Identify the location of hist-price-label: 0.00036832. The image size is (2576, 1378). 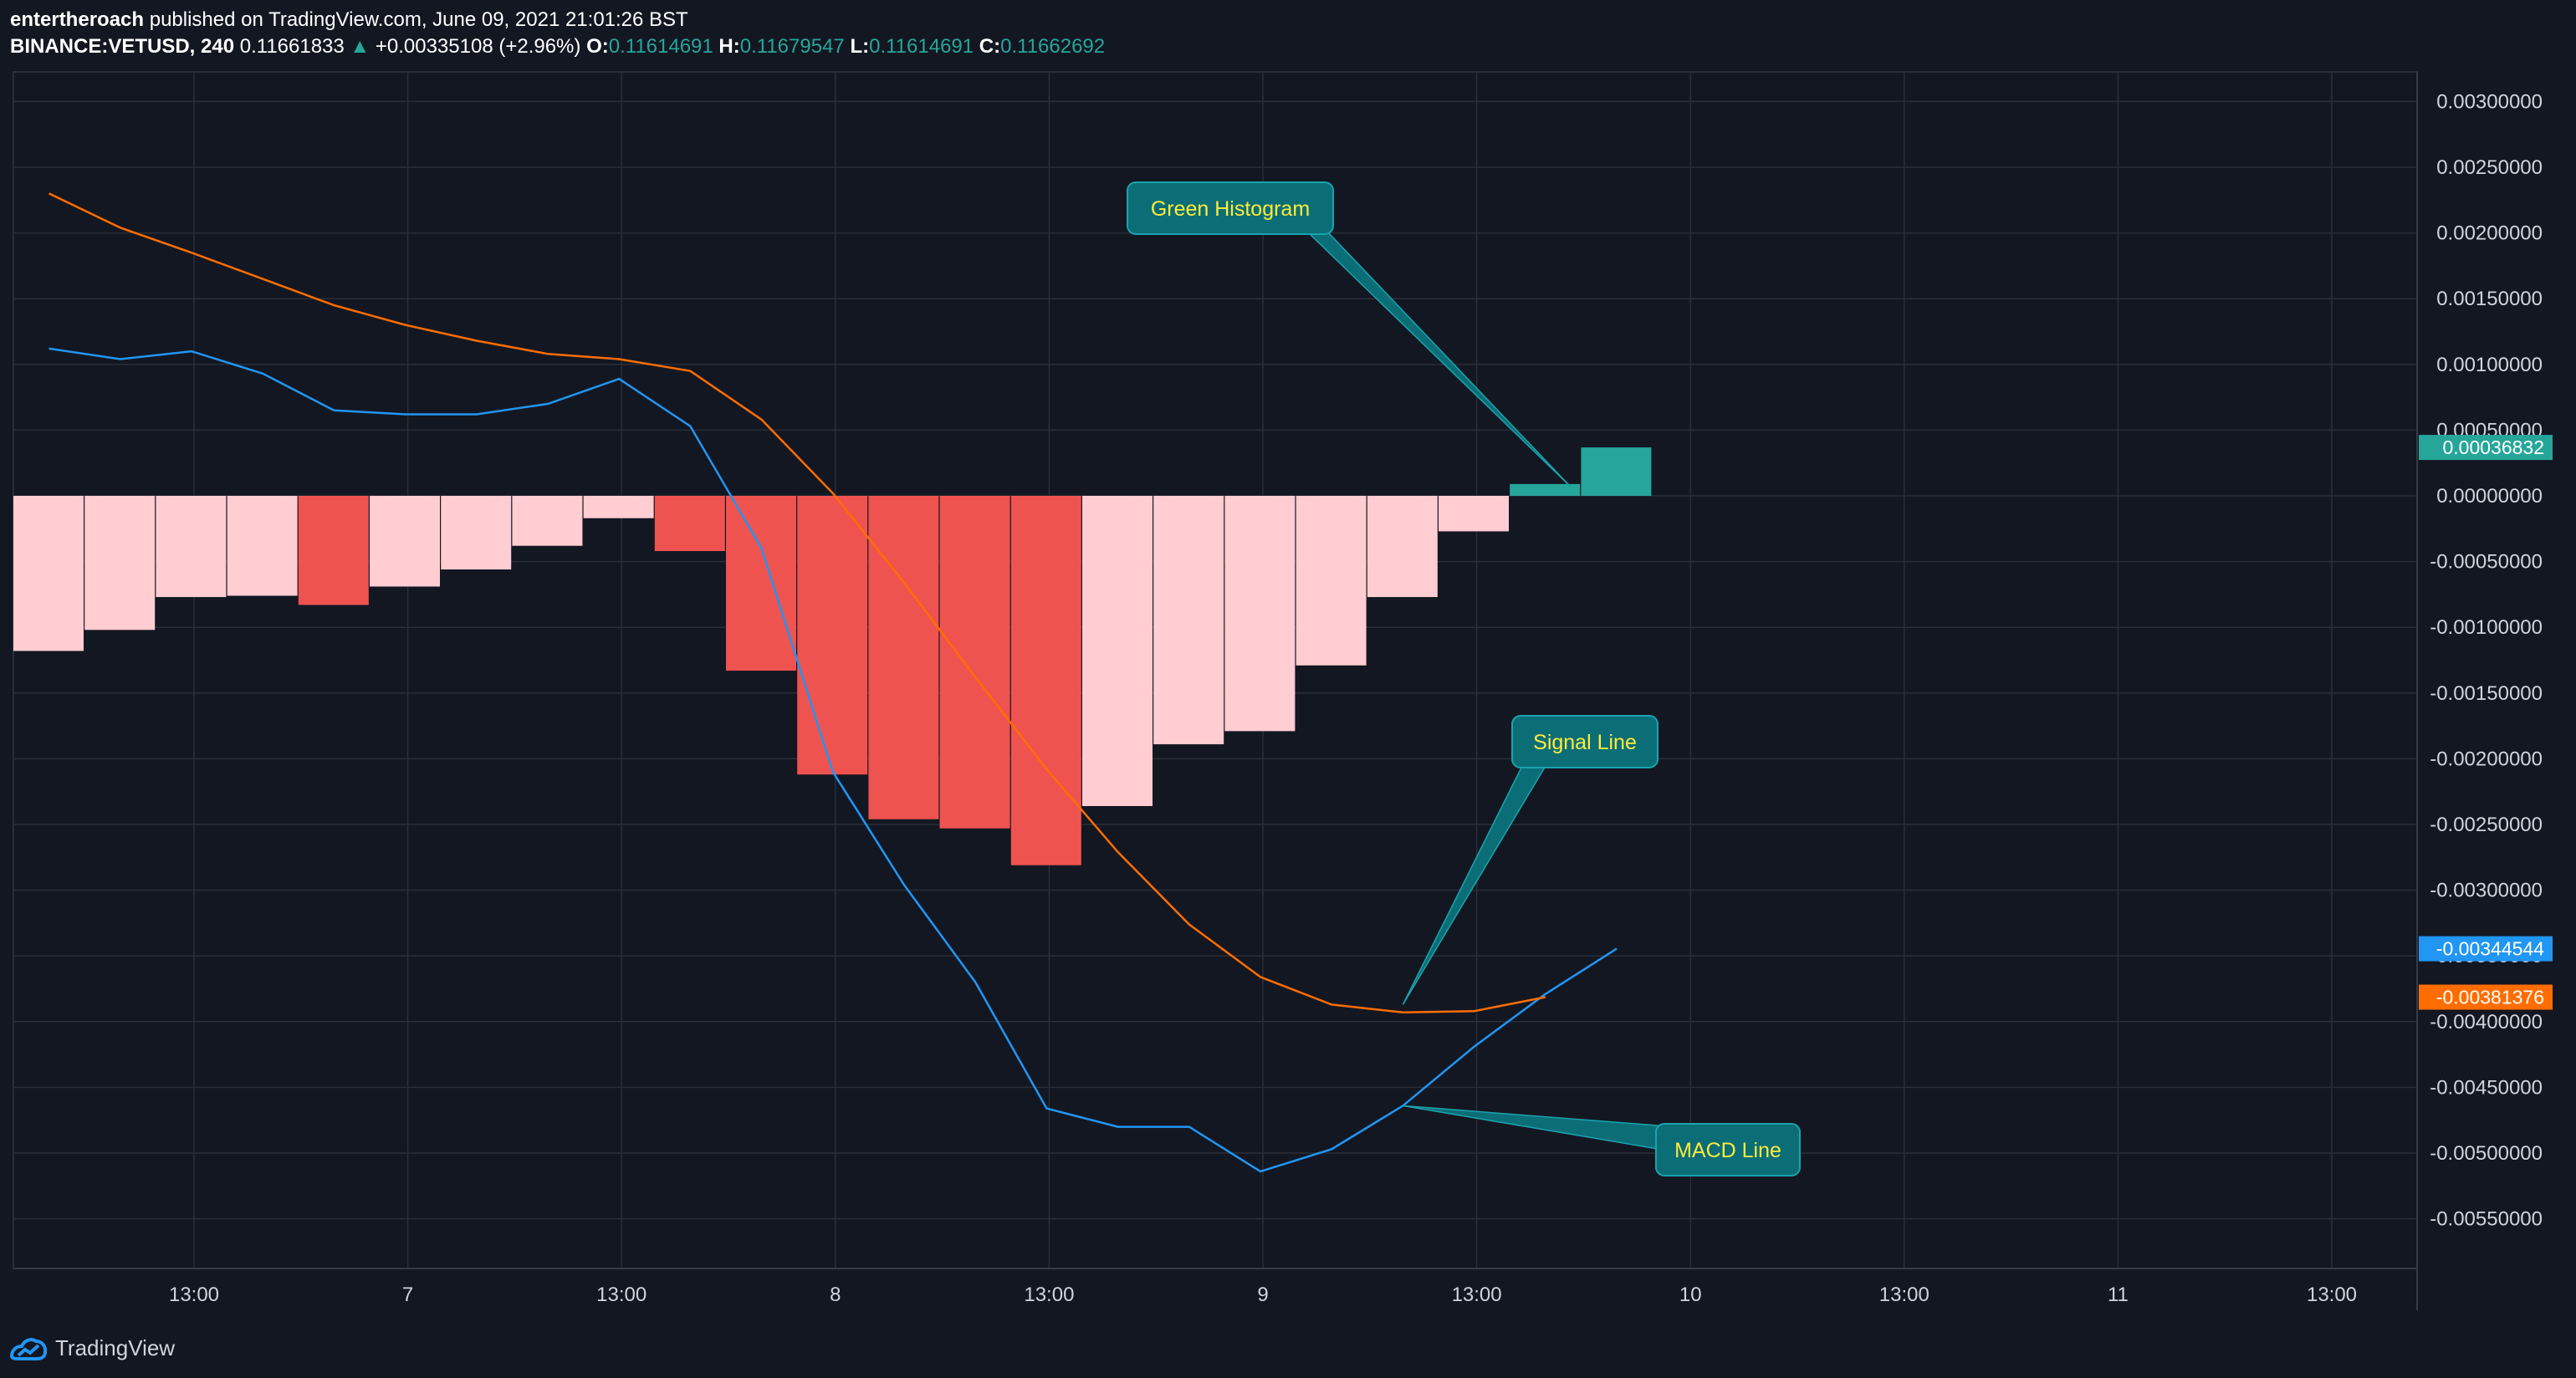
(2493, 447).